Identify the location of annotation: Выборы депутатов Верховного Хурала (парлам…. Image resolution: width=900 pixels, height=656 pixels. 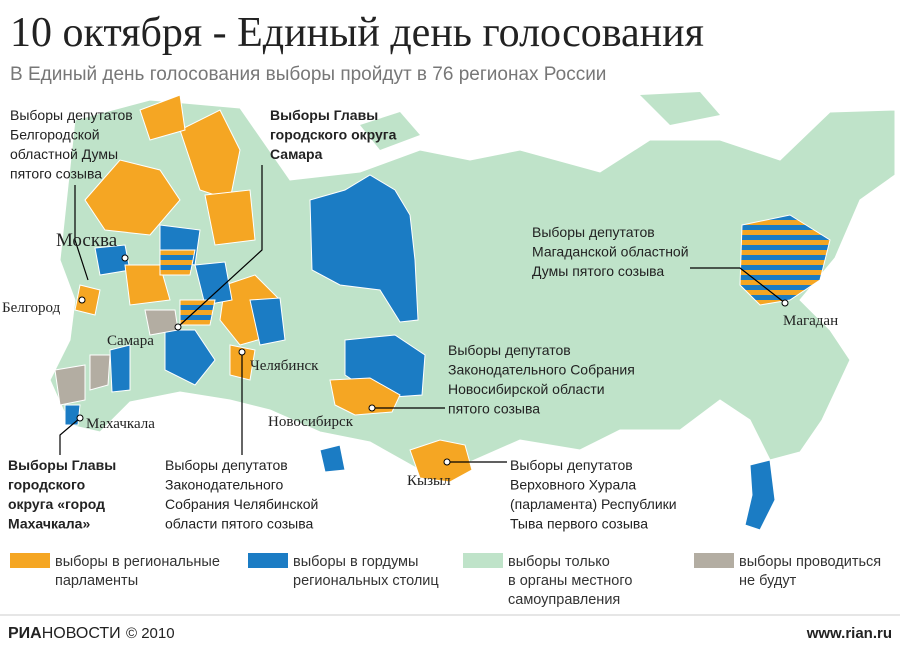
(593, 494).